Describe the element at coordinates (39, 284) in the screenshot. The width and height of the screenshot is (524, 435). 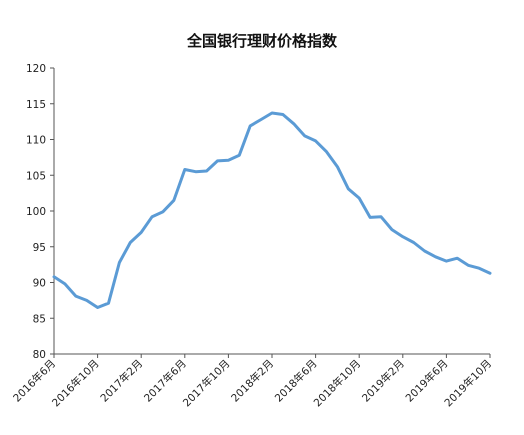
I see `y-tick-label: 90` at that location.